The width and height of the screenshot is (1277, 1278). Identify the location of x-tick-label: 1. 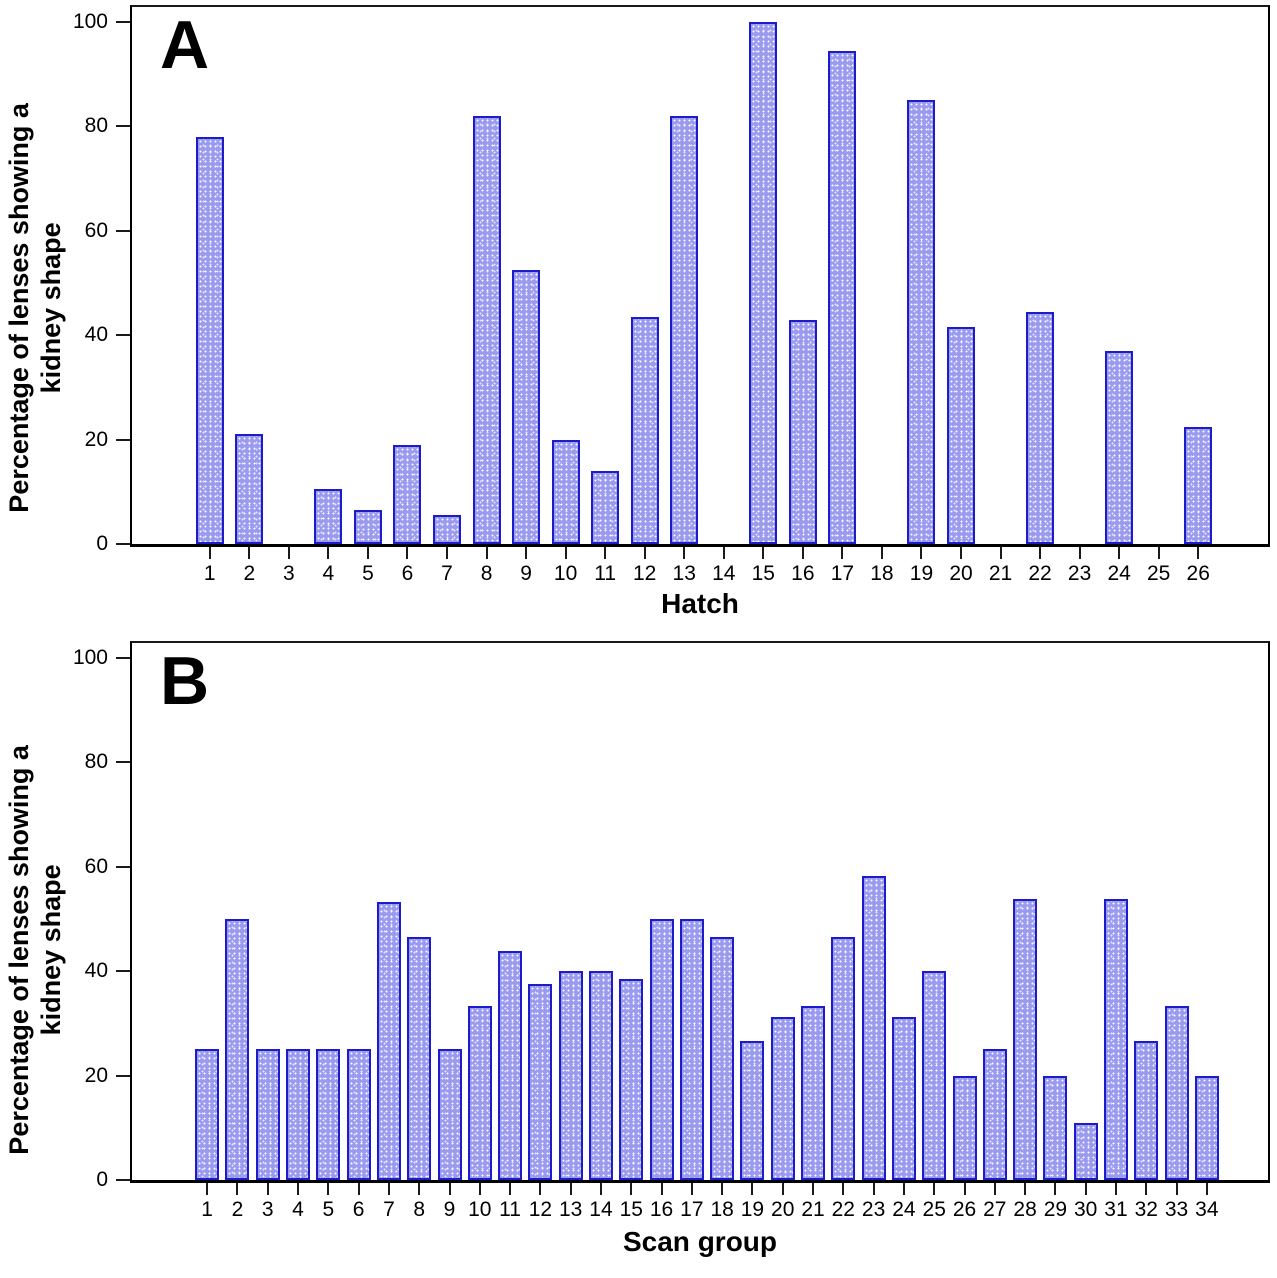
(207, 1209).